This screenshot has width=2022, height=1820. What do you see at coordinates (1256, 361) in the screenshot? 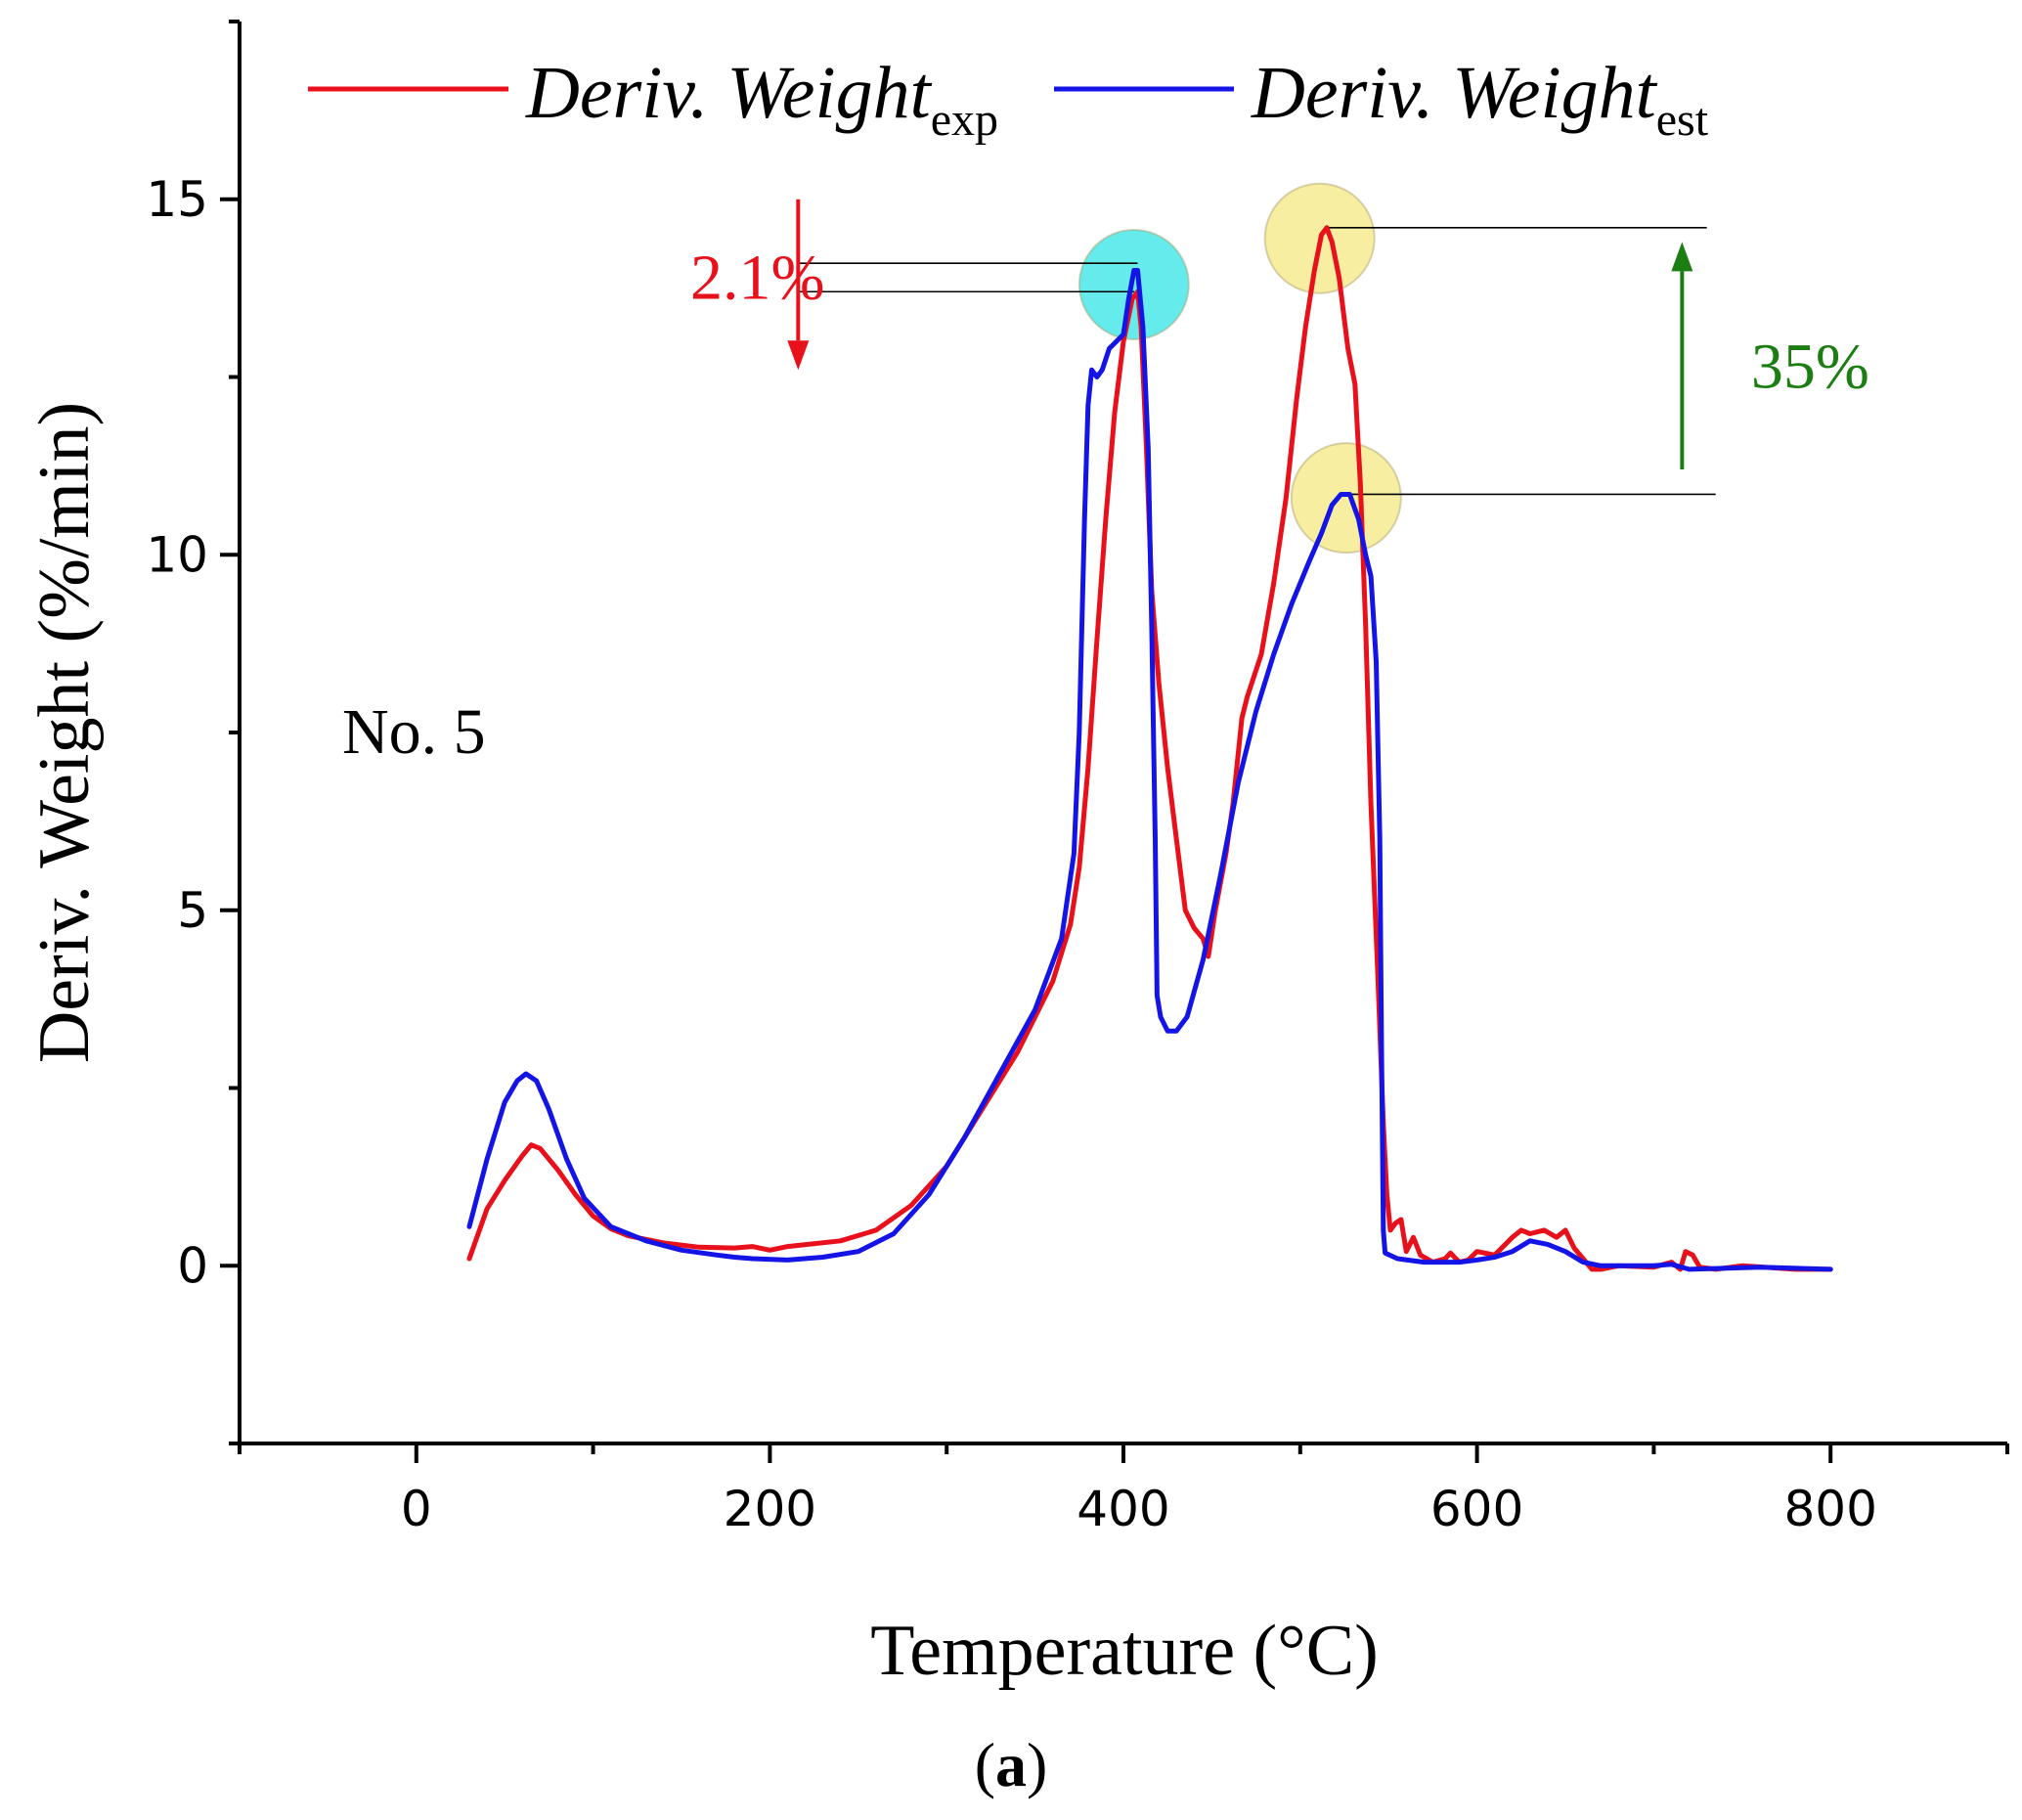
I see `reference-lines` at bounding box center [1256, 361].